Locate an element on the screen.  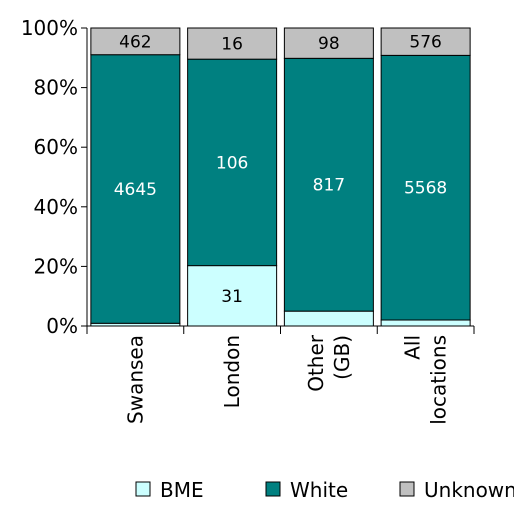
legend-item-white: White is located at coordinates (306, 490).